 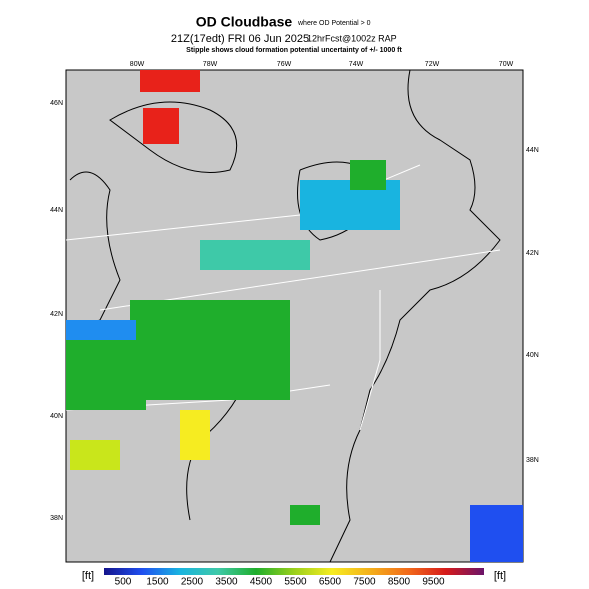 I want to click on colorbar-label: 9500, so click(x=433, y=582).